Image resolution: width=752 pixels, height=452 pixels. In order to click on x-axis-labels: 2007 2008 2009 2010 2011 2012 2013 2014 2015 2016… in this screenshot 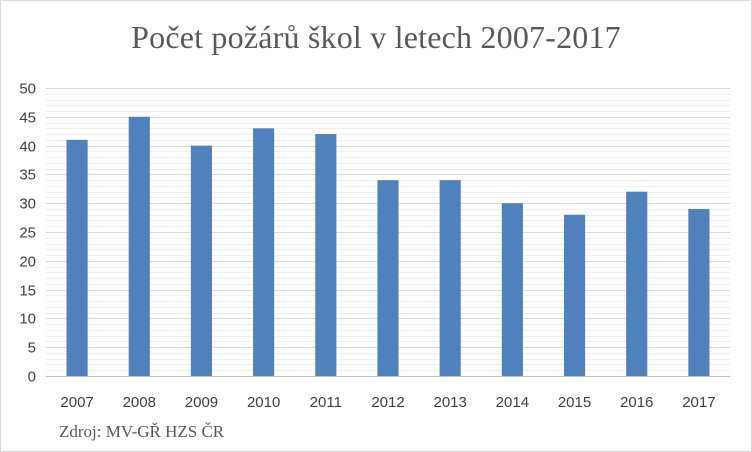, I will do `click(387, 402)`.